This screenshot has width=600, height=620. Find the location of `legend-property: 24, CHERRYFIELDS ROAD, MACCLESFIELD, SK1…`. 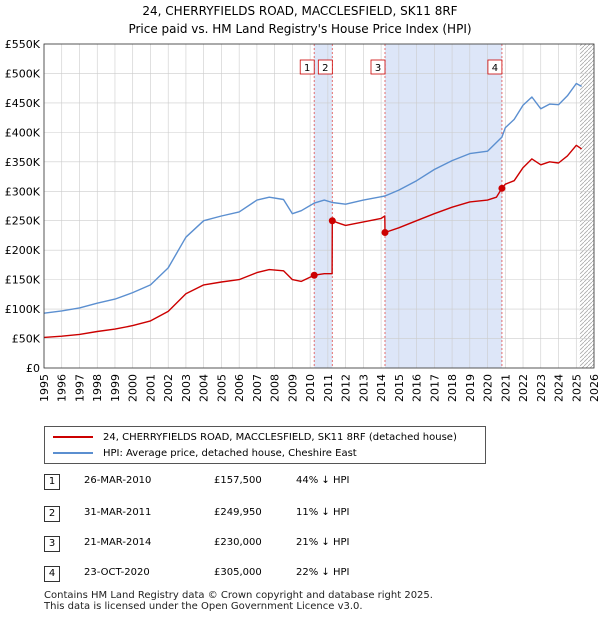

legend-property: 24, CHERRYFIELDS ROAD, MACCLESFIELD, SK1… is located at coordinates (255, 437).